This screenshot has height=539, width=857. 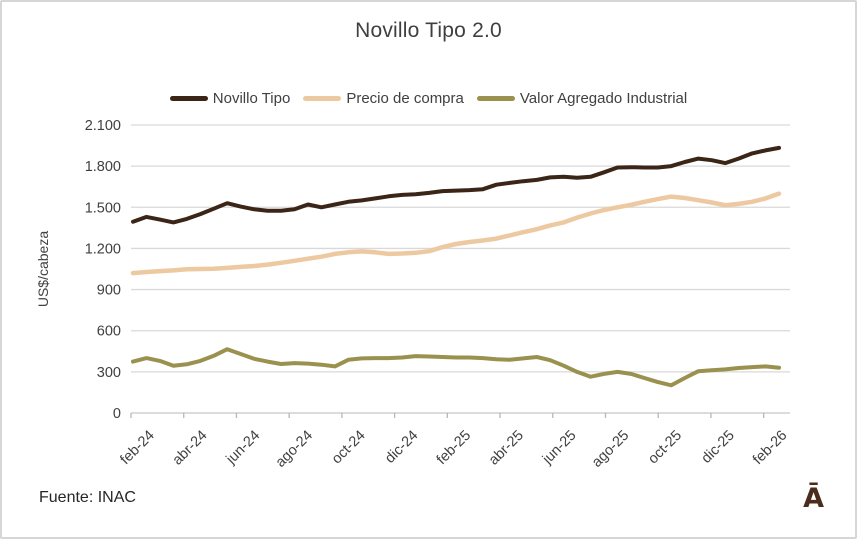 What do you see at coordinates (109, 332) in the screenshot?
I see `y-tick-label: 600` at bounding box center [109, 332].